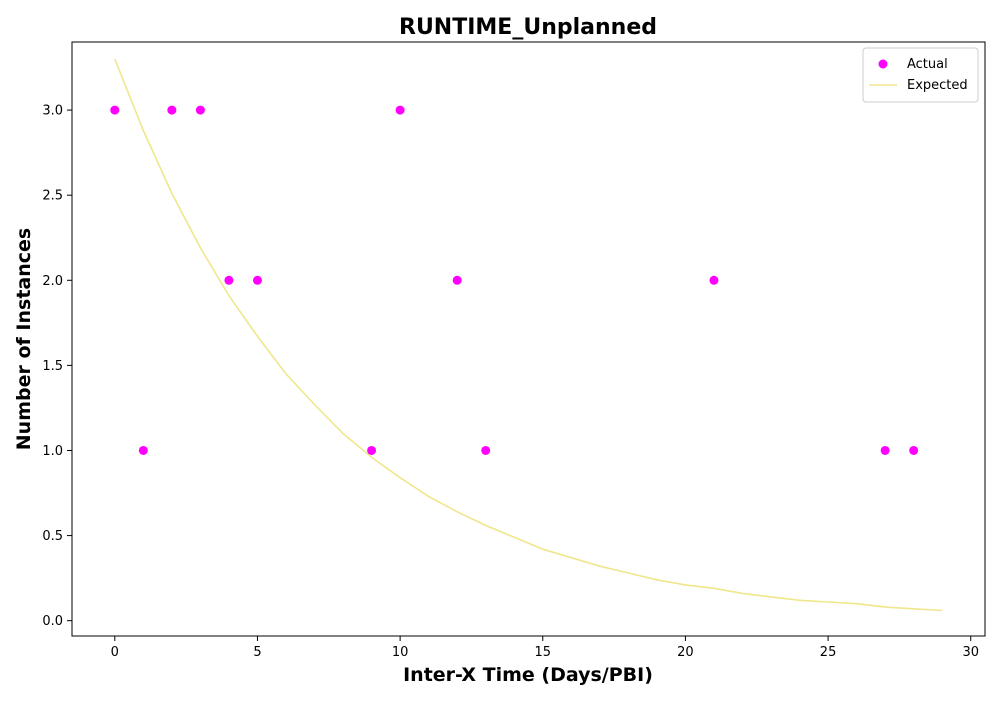 This screenshot has width=1000, height=705. Describe the element at coordinates (400, 652) in the screenshot. I see `x-tick-label: 10` at that location.